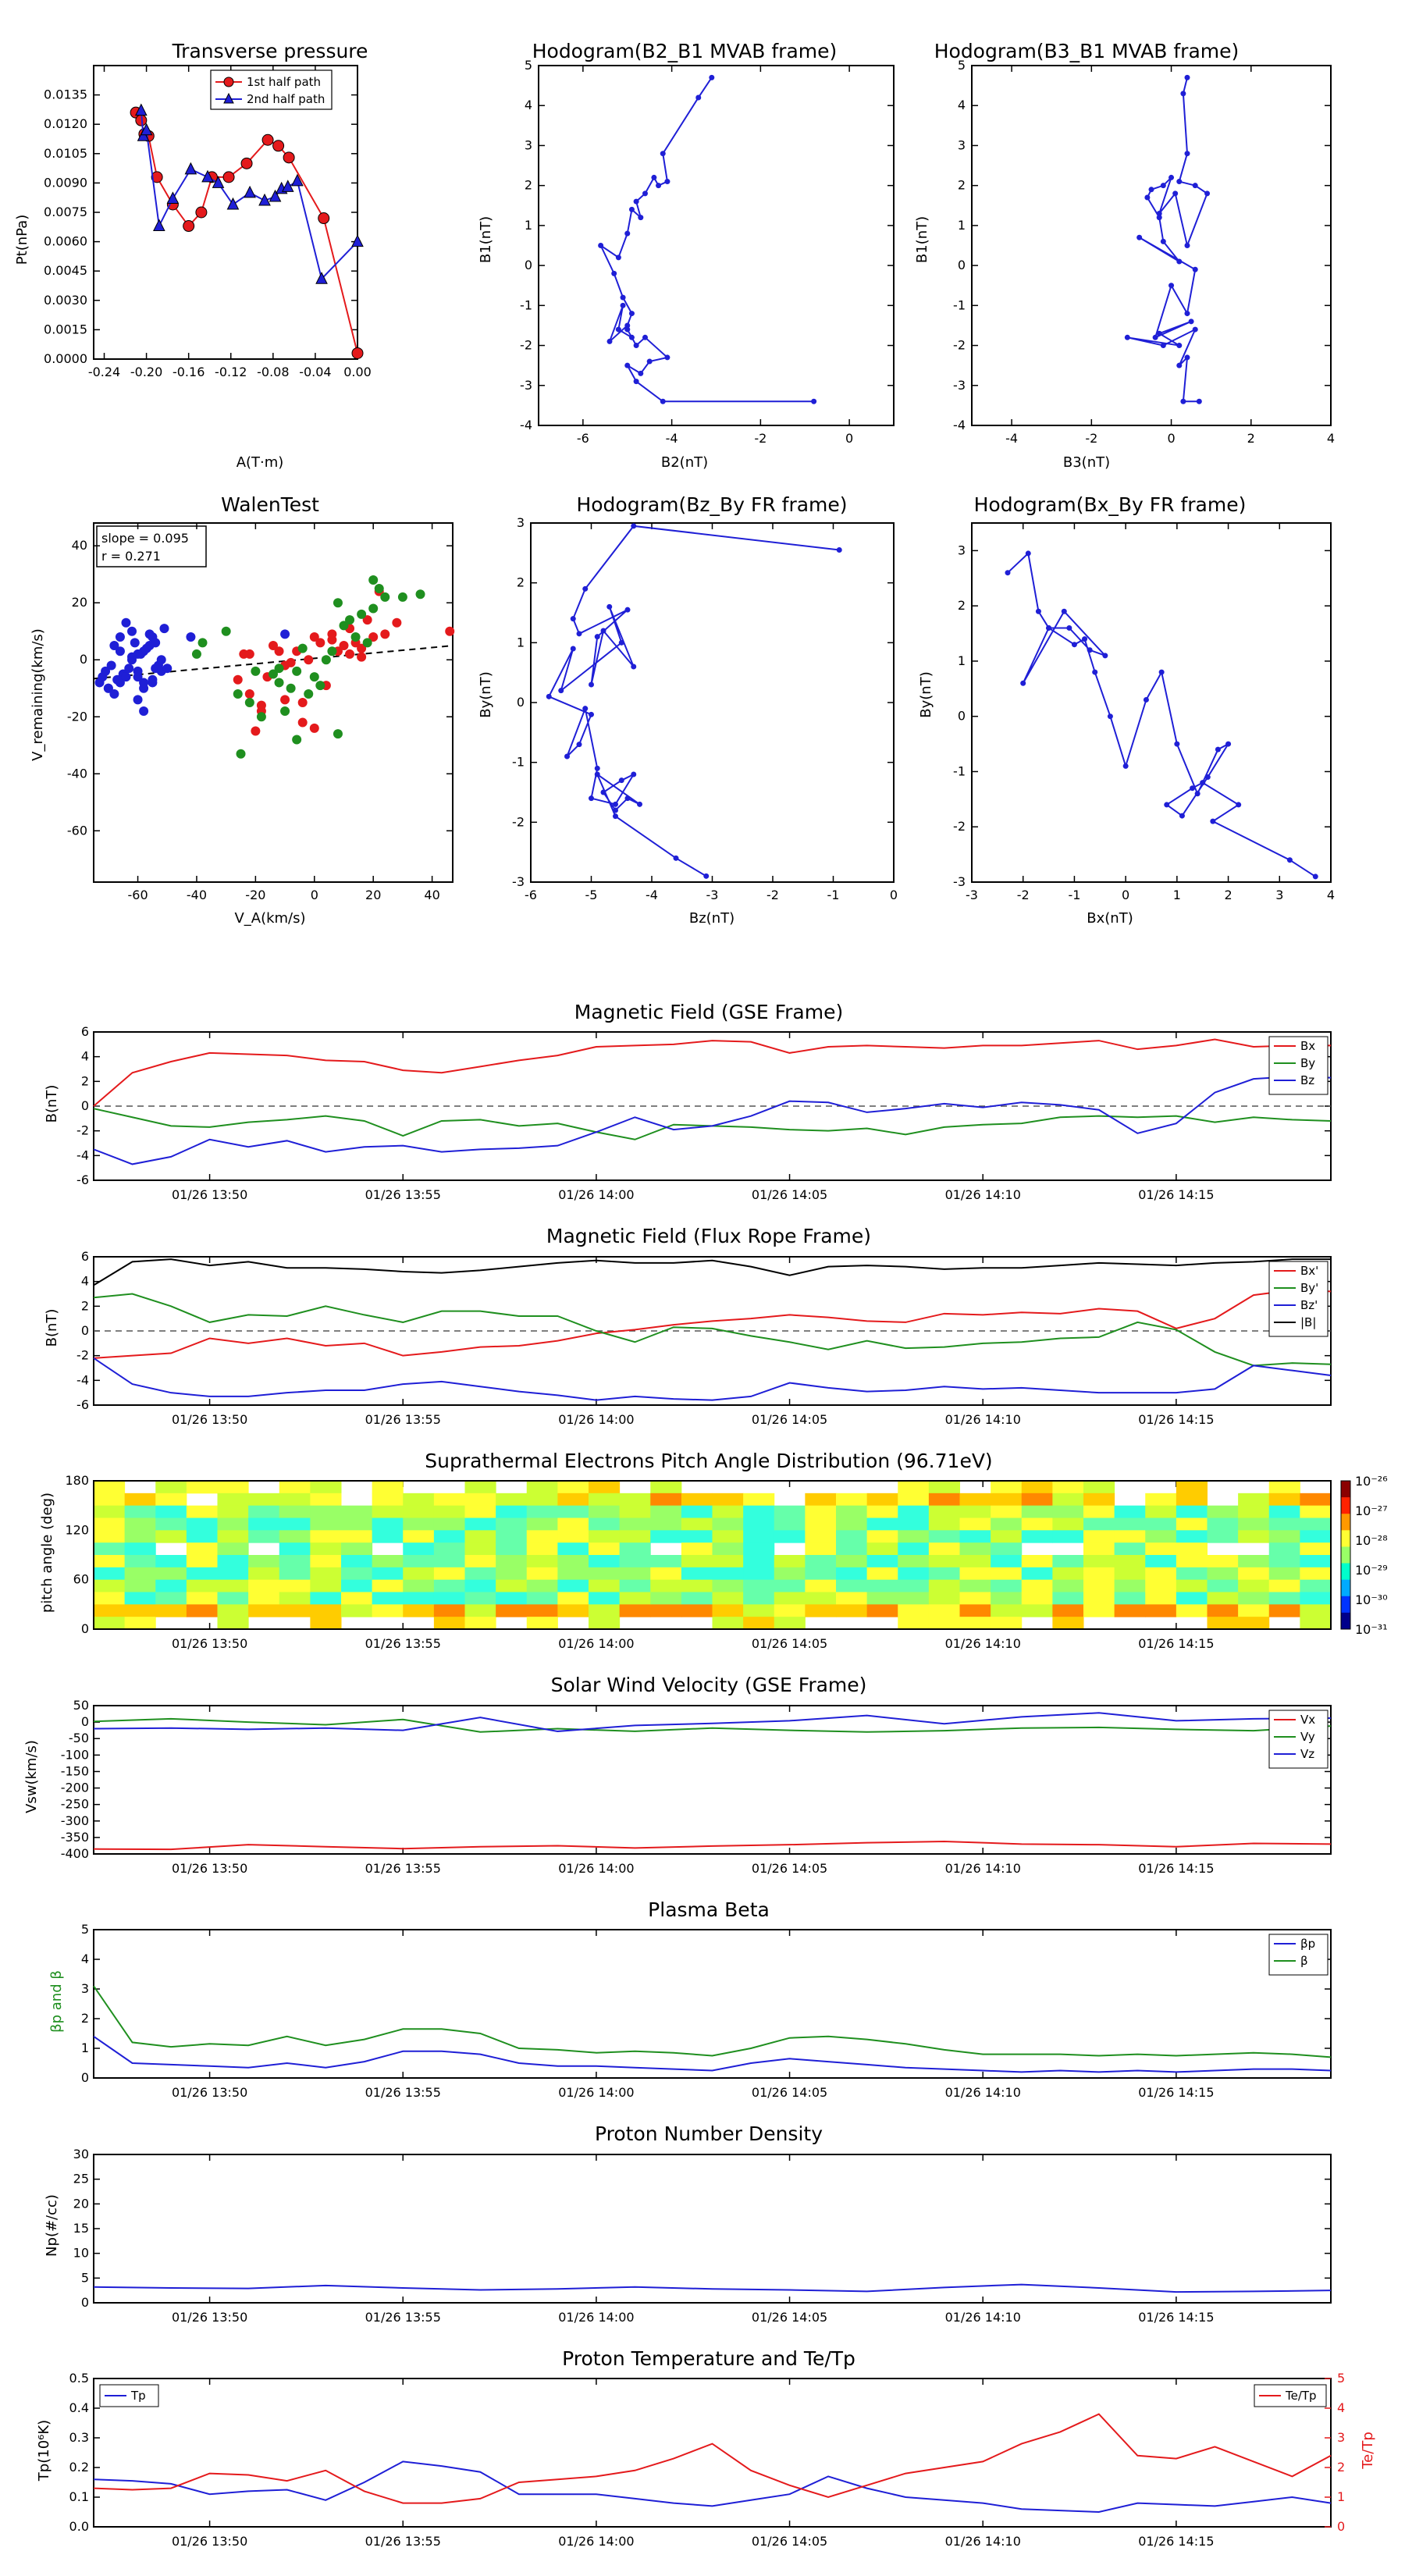  What do you see at coordinates (684, 462) in the screenshot?
I see `hodogram-b2-b1-xlabel: B2(nT)` at bounding box center [684, 462].